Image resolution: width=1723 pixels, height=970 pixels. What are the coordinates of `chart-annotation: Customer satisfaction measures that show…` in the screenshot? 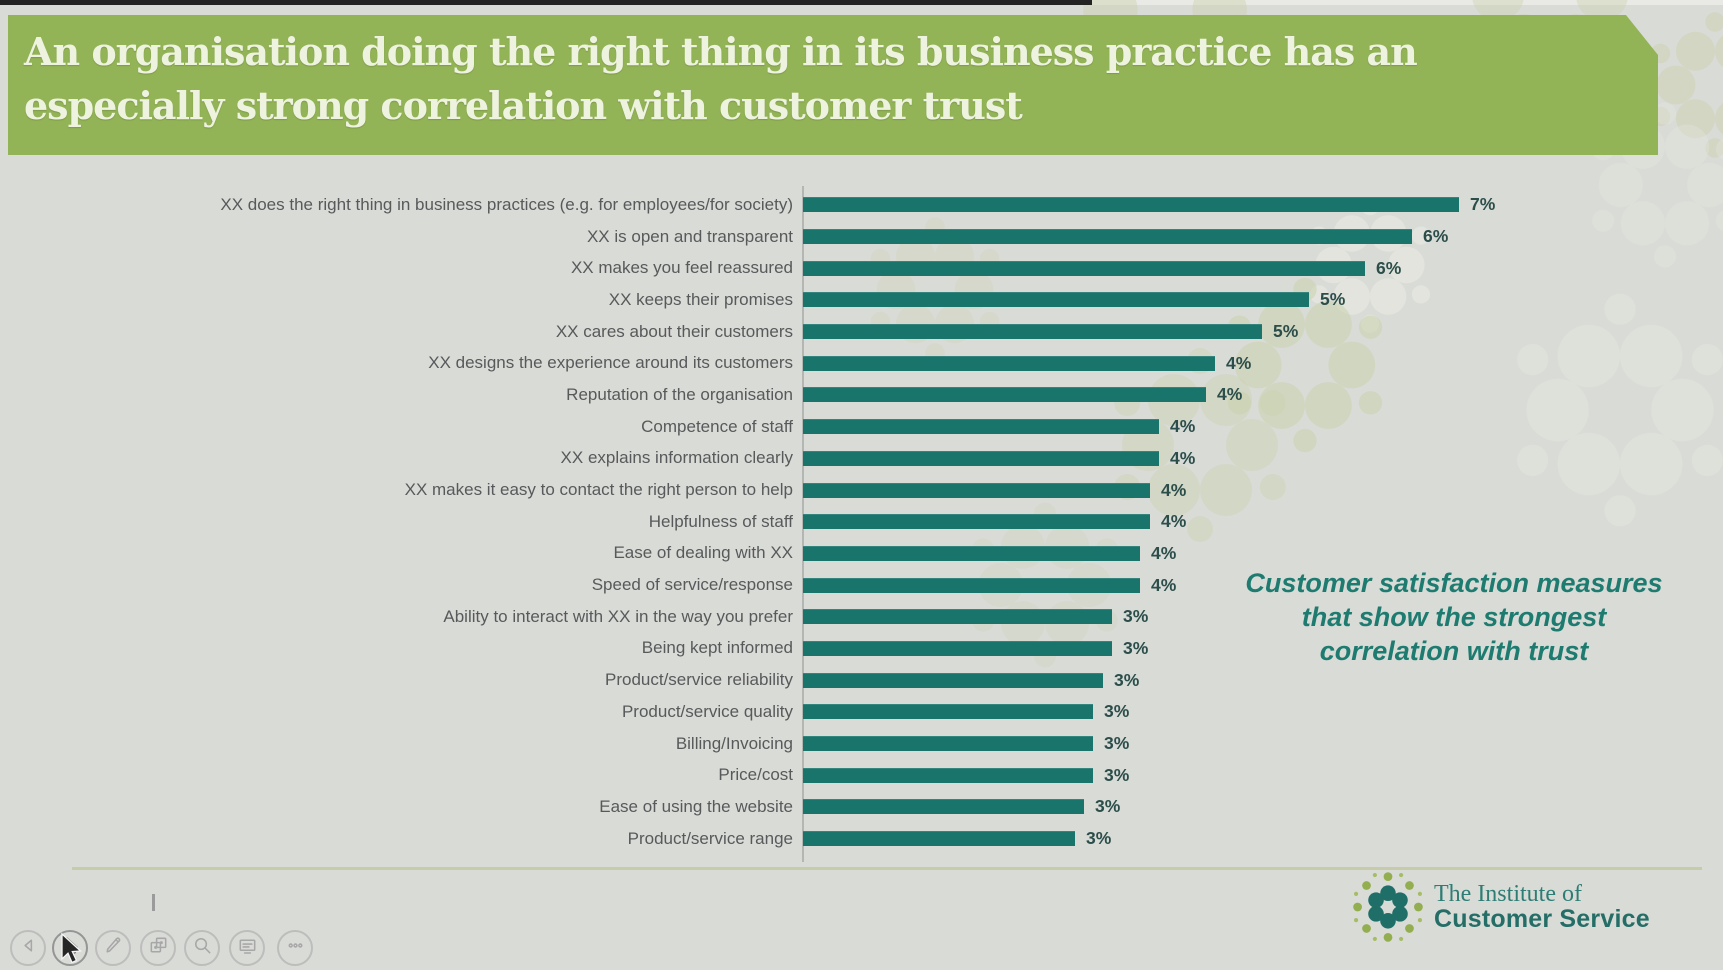 It's located at (1454, 617).